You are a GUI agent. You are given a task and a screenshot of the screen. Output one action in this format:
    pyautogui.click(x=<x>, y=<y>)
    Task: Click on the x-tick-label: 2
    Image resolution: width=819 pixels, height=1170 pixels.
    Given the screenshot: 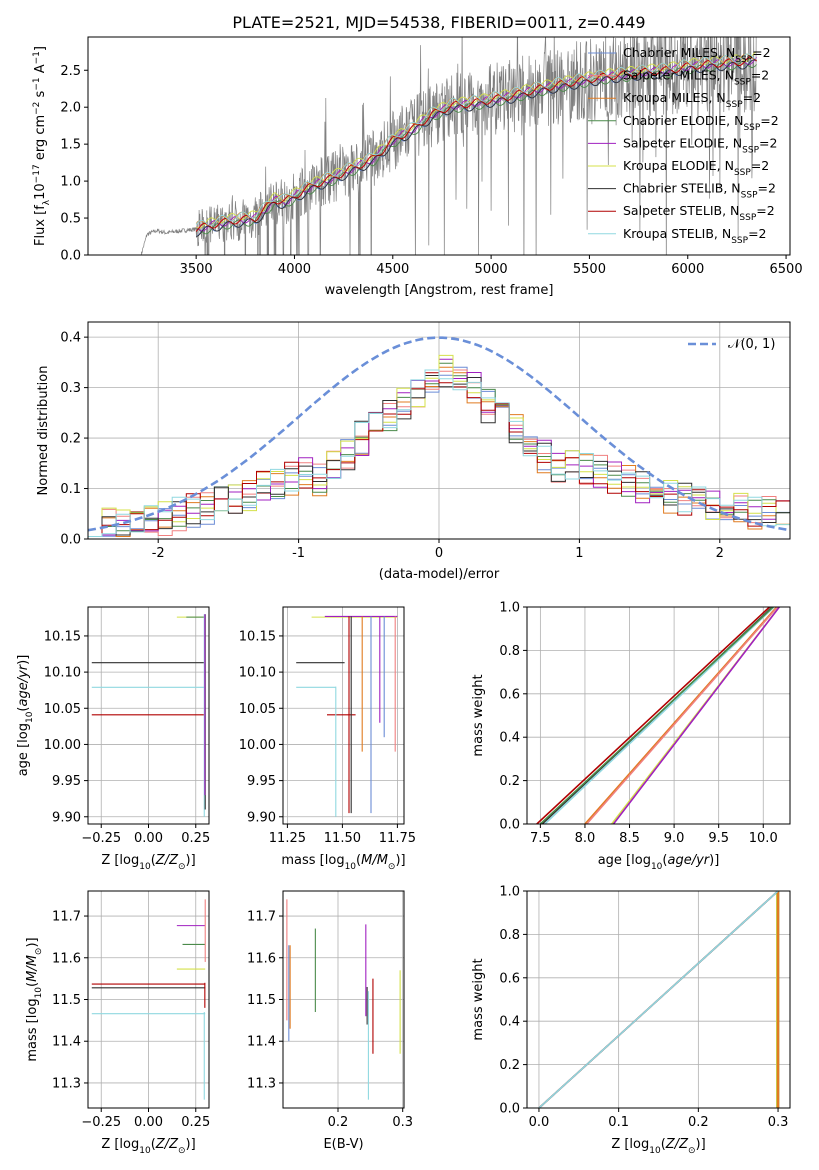 What is the action you would take?
    pyautogui.click(x=720, y=553)
    